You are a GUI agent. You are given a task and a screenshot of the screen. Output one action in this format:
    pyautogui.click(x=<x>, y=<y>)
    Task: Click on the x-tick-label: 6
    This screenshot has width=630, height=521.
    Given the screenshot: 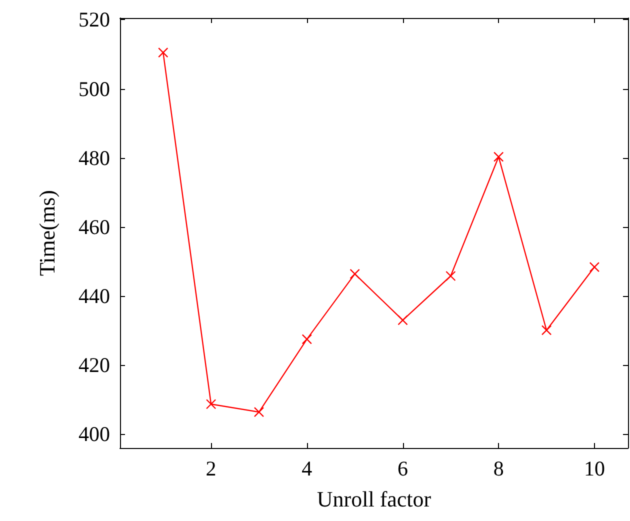 What is the action you would take?
    pyautogui.click(x=403, y=468)
    